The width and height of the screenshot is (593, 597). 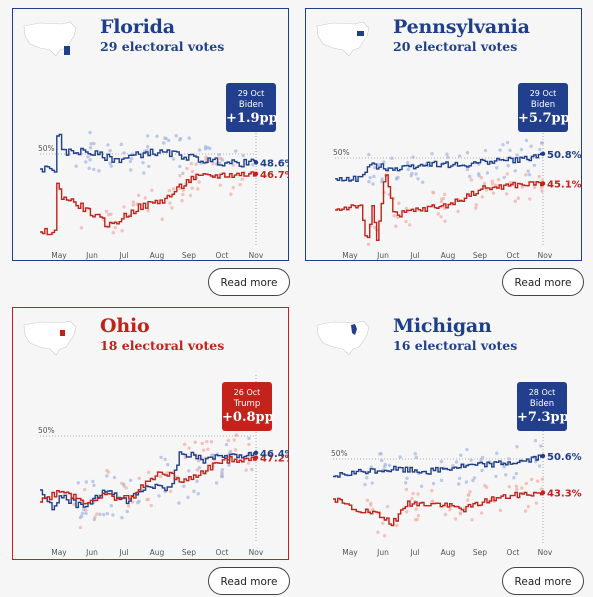 I want to click on lead-badge: 28 Oct Biden +7.3pp, so click(x=543, y=406).